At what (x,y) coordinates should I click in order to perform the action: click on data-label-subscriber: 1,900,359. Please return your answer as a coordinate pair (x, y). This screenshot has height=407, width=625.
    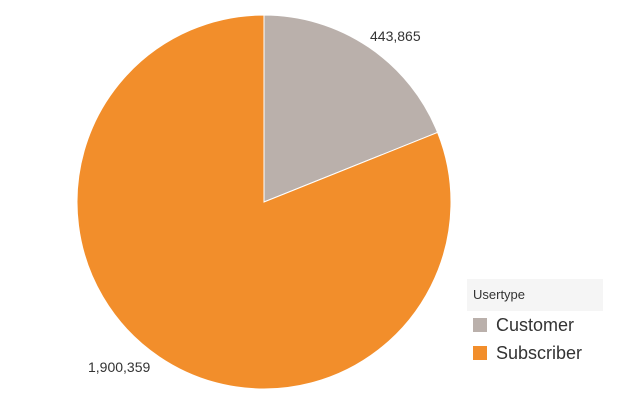
    Looking at the image, I should click on (119, 367).